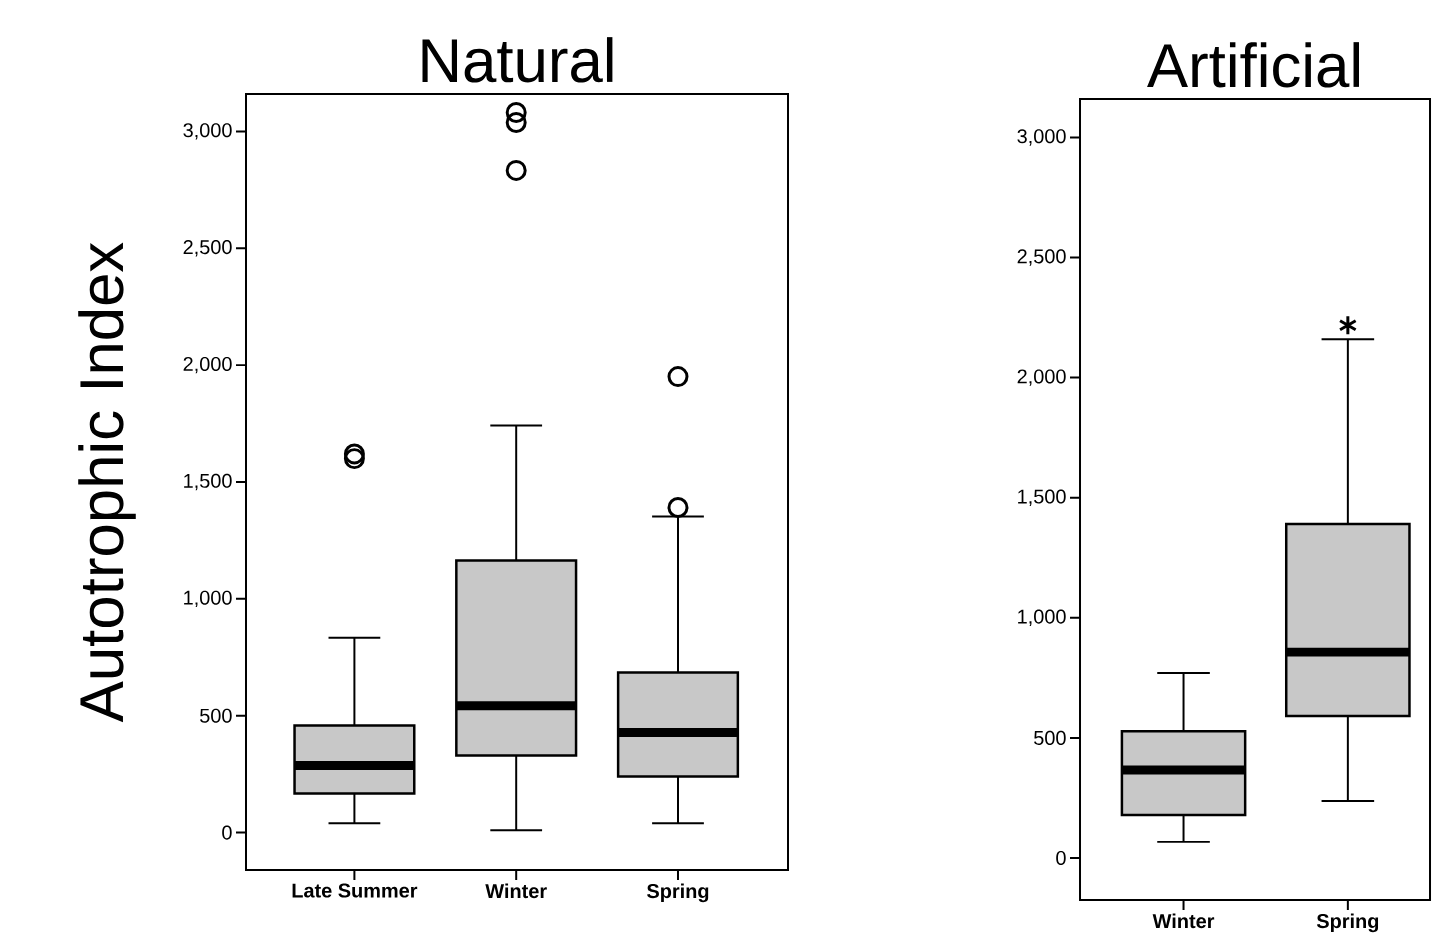 This screenshot has width=1433, height=948. What do you see at coordinates (355, 890) in the screenshot?
I see `x-tick-label: Late Summer` at bounding box center [355, 890].